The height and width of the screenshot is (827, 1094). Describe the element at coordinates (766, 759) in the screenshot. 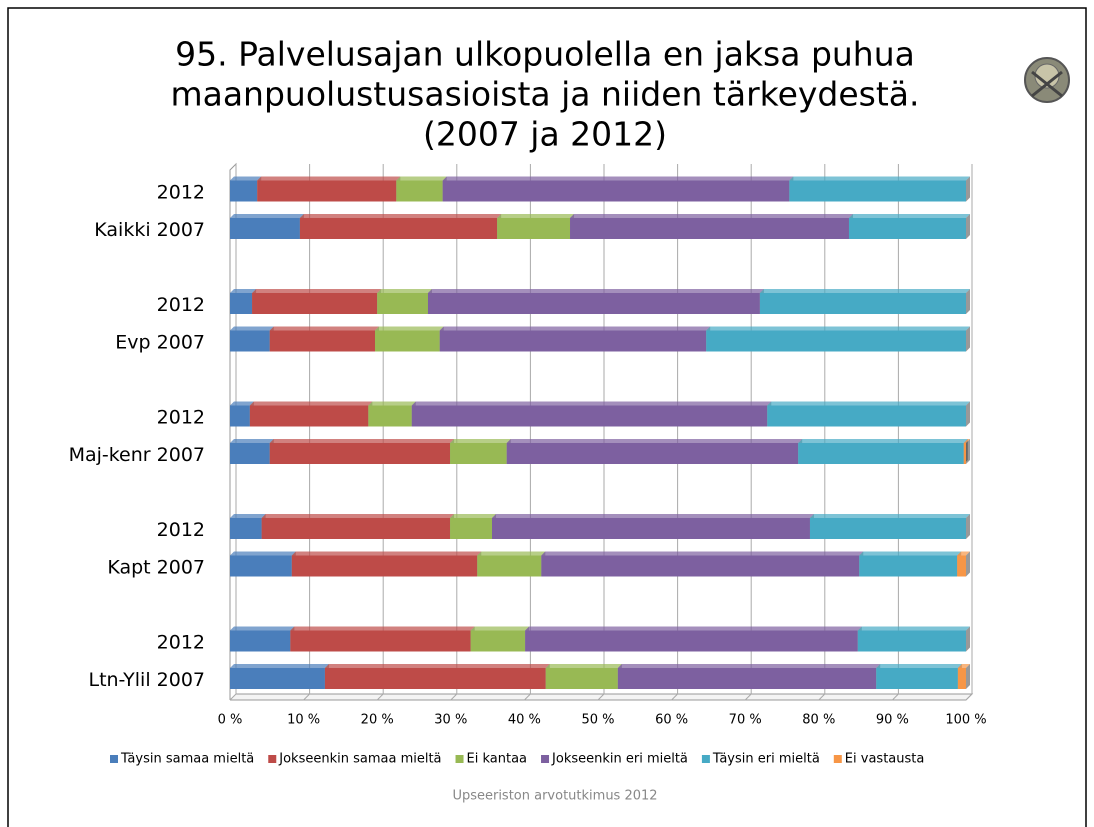

I see `legend-label: Täysin eri mieltä` at that location.